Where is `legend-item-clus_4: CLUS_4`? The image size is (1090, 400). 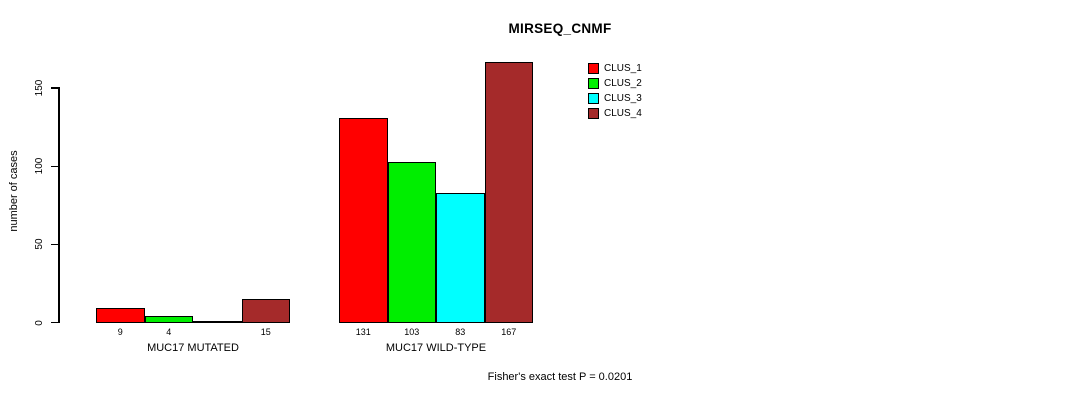 legend-item-clus_4: CLUS_4 is located at coordinates (615, 113).